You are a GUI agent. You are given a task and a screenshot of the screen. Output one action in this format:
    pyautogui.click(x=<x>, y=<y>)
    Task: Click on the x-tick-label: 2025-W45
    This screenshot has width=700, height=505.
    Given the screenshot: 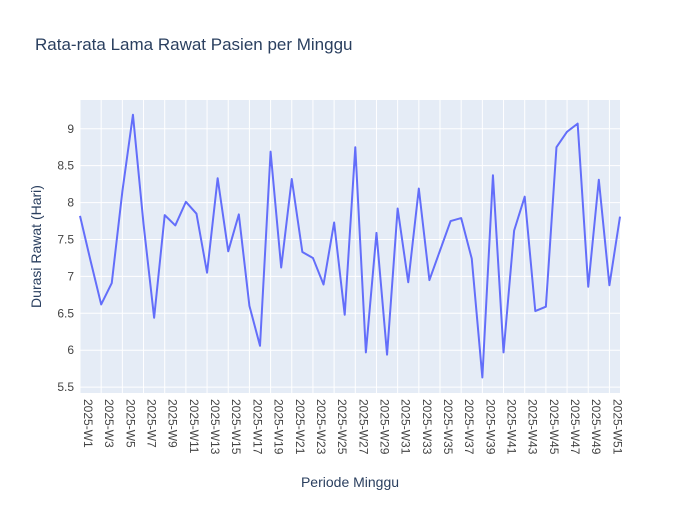 What is the action you would take?
    pyautogui.click(x=554, y=427)
    